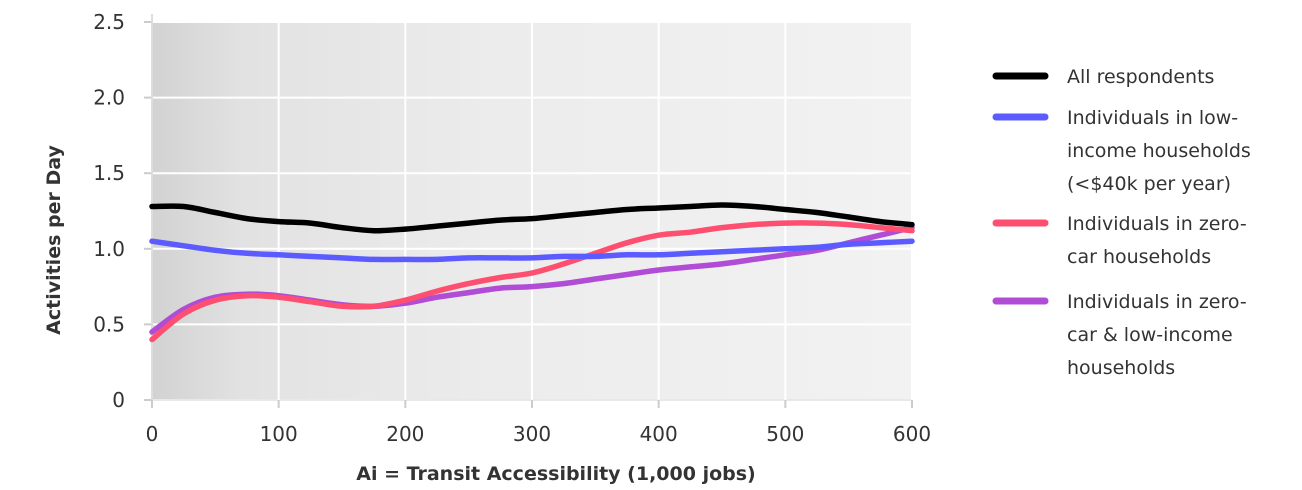 This screenshot has height=490, width=1302. I want to click on x-tick-label: 300, so click(532, 434).